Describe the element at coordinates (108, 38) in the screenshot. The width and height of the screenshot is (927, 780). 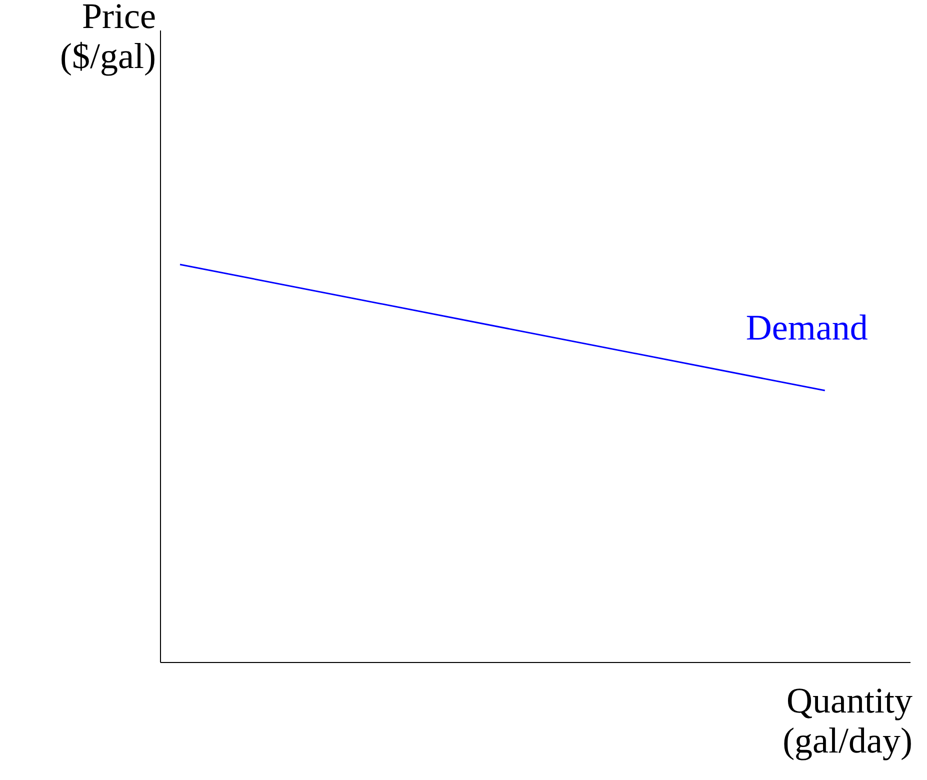
I see `text: Price ($/gal)` at that location.